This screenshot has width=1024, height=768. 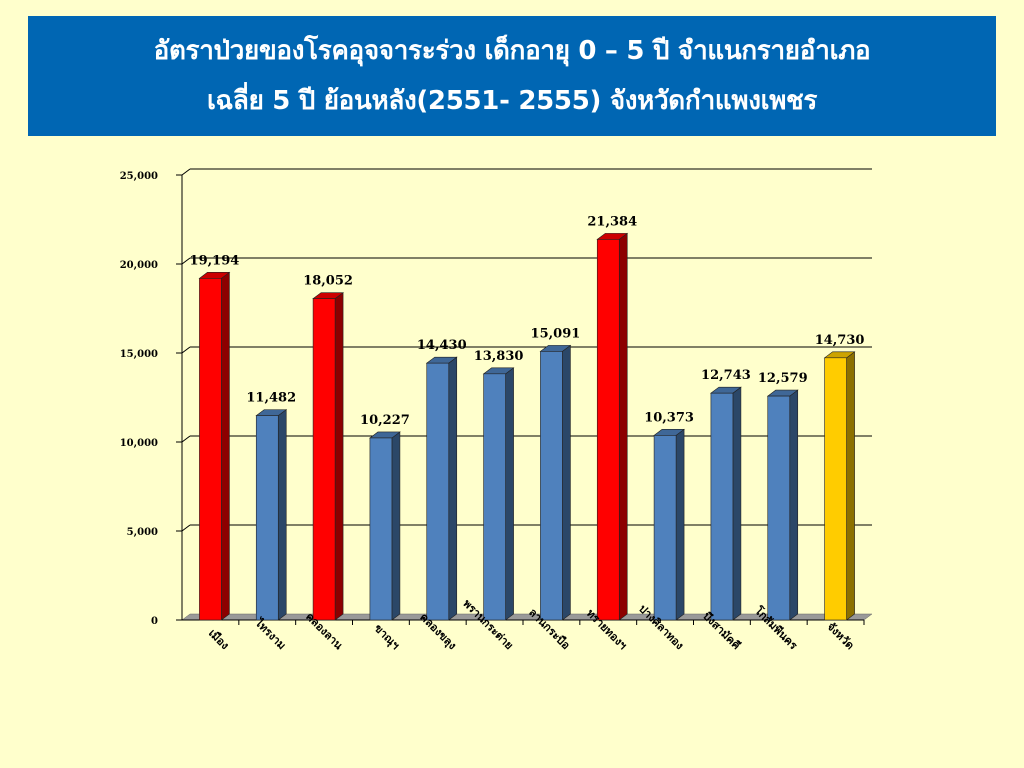 I want to click on bar-value-label: 10,227, so click(x=385, y=420).